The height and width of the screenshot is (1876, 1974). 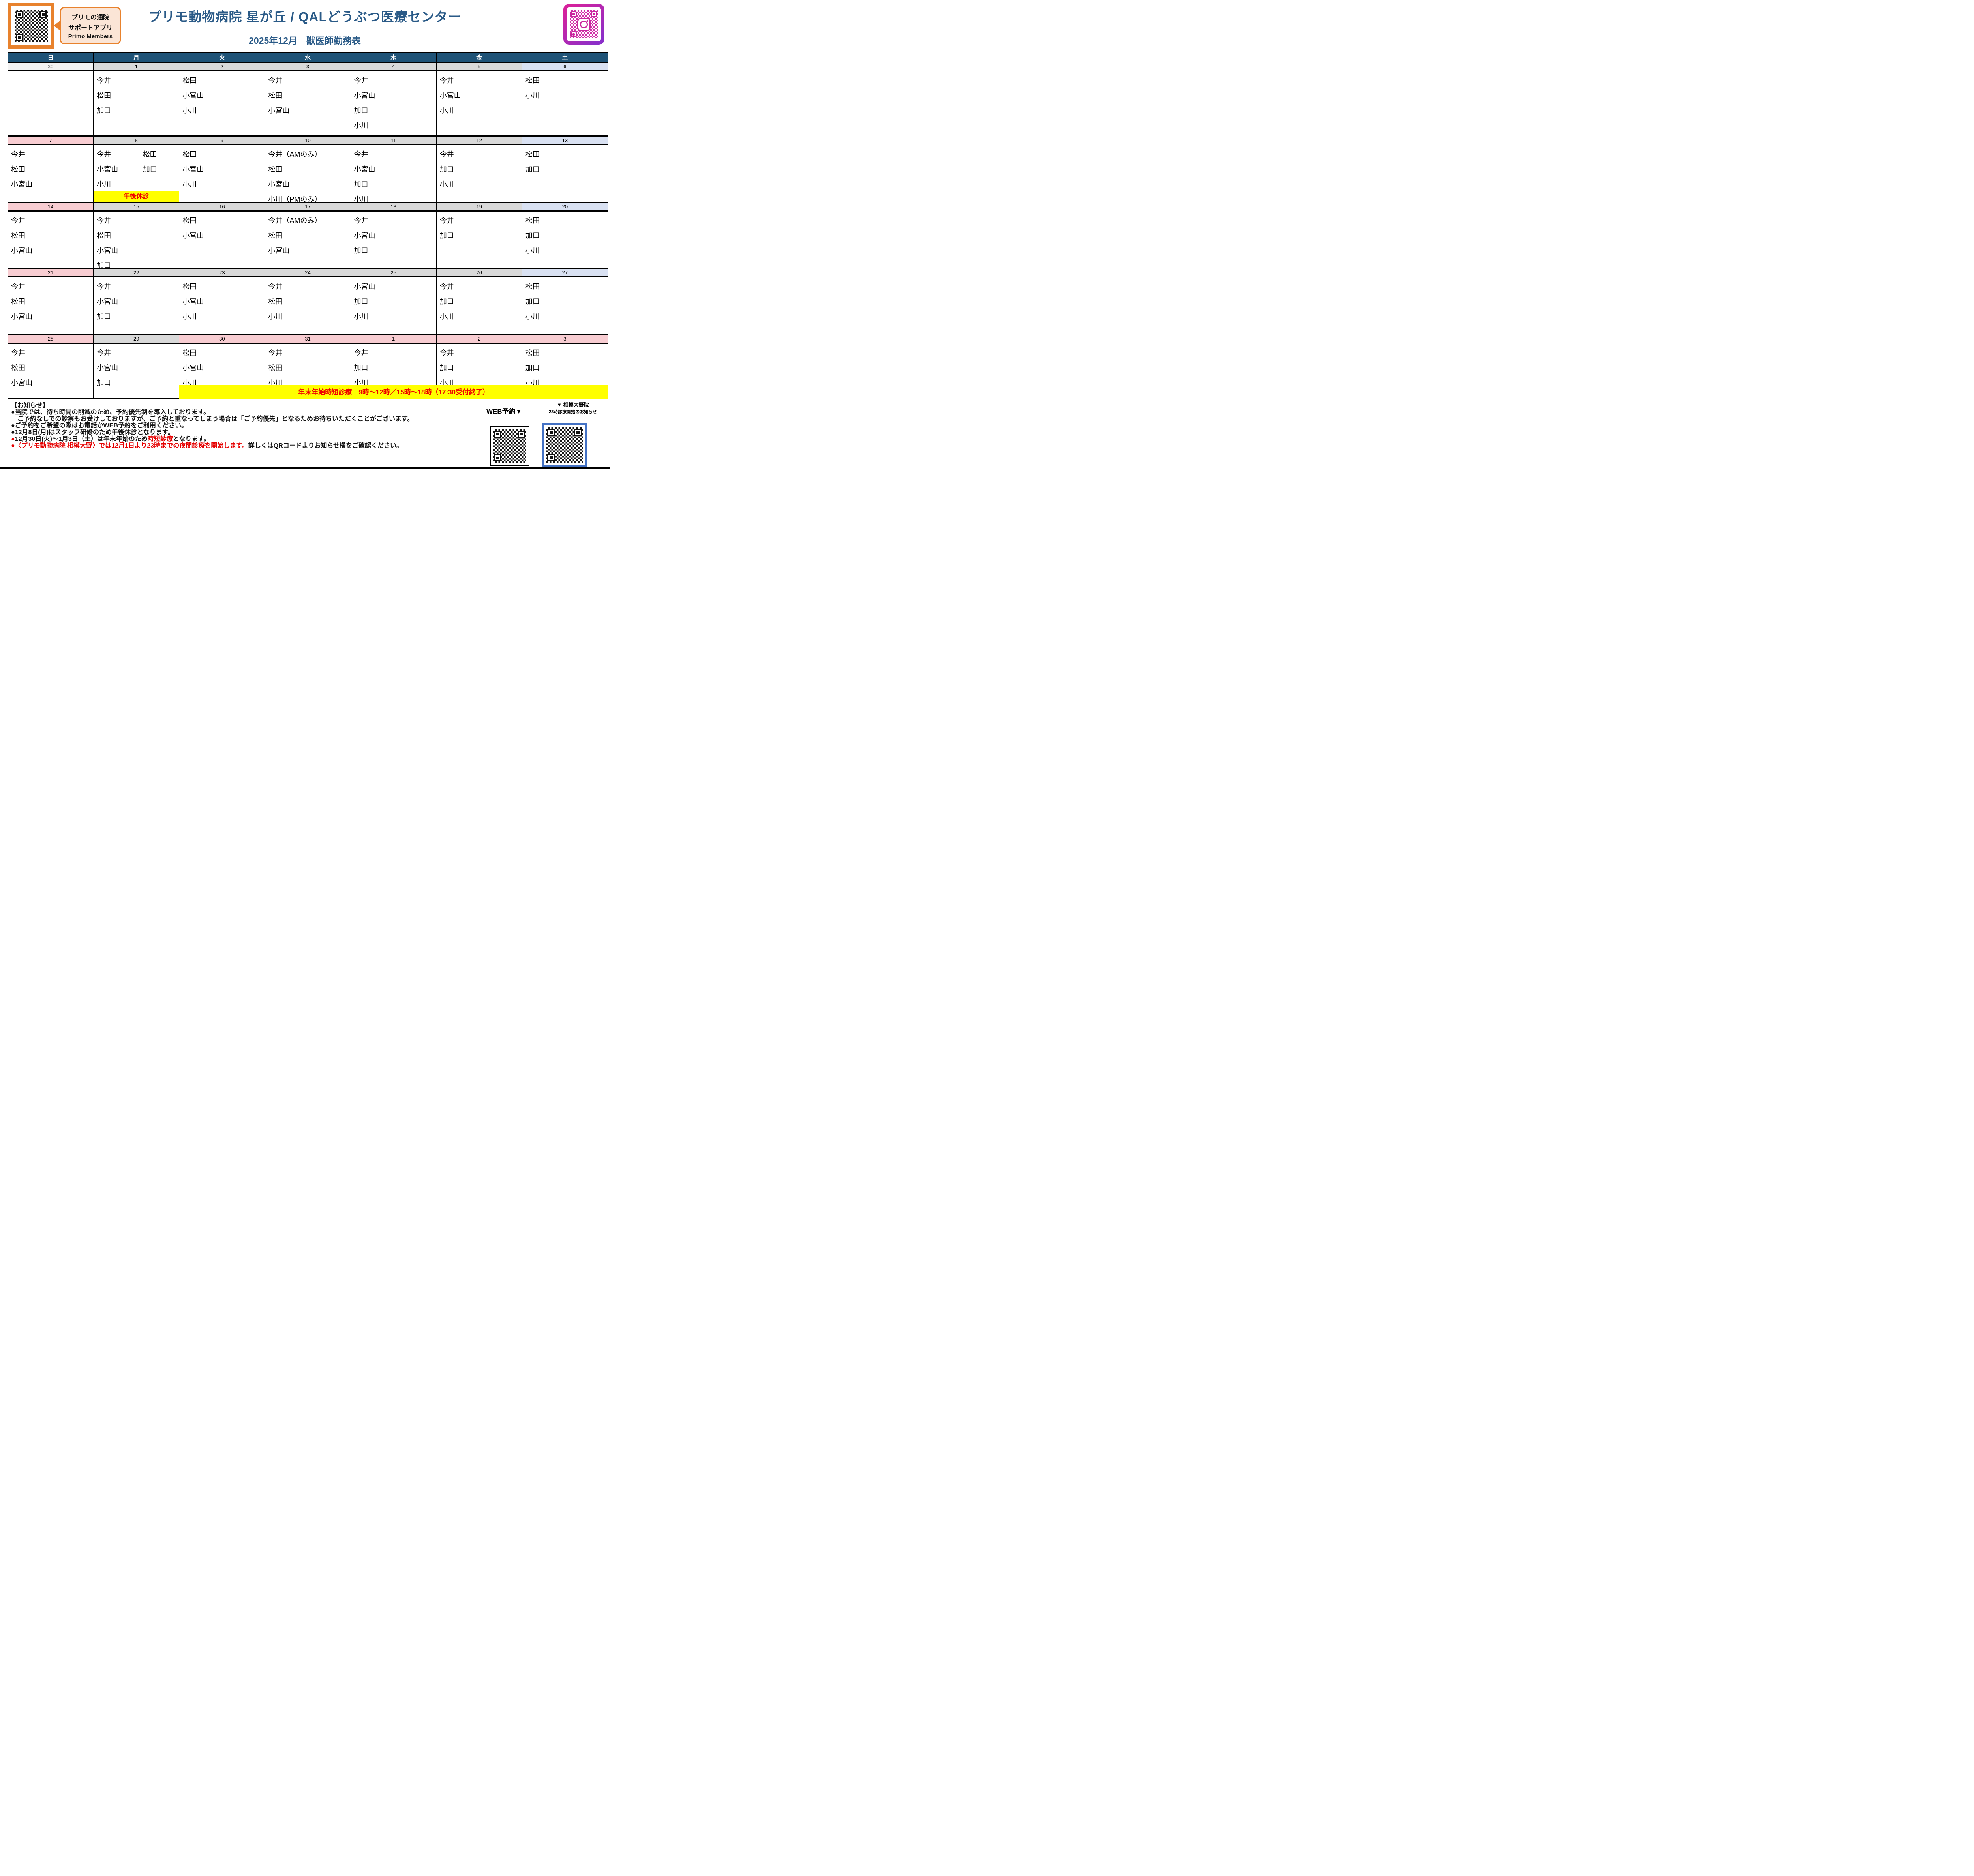 What do you see at coordinates (565, 273) in the screenshot?
I see `date-cell: 27` at bounding box center [565, 273].